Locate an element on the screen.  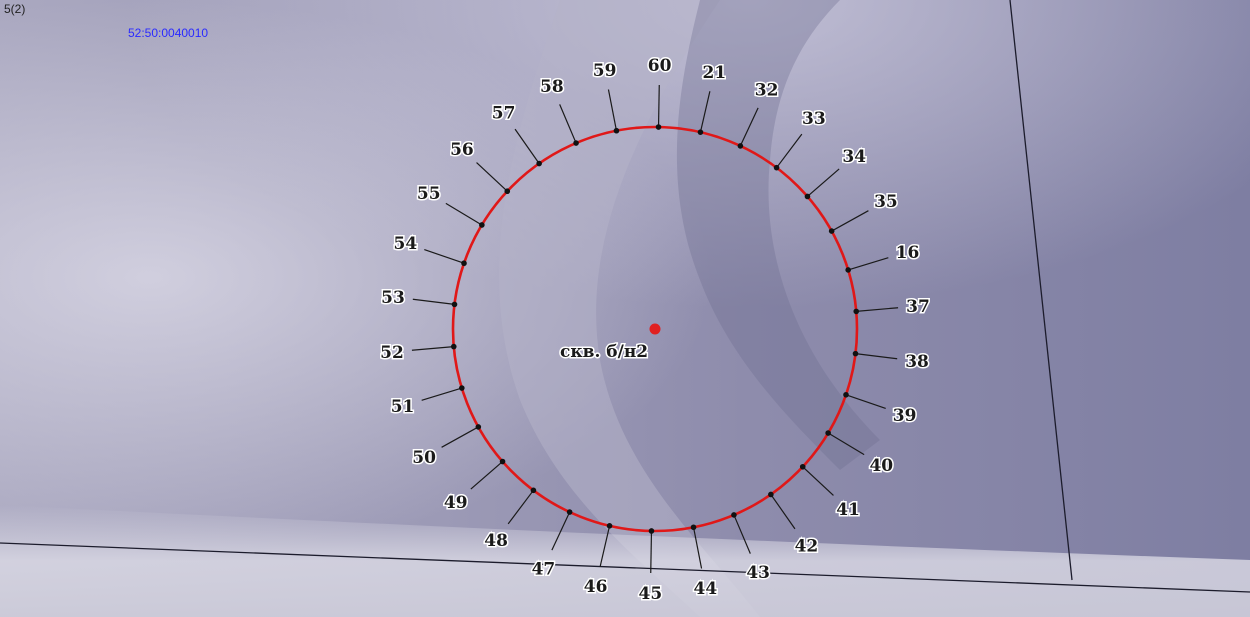
point-label-43: 43 is located at coordinates (758, 573).